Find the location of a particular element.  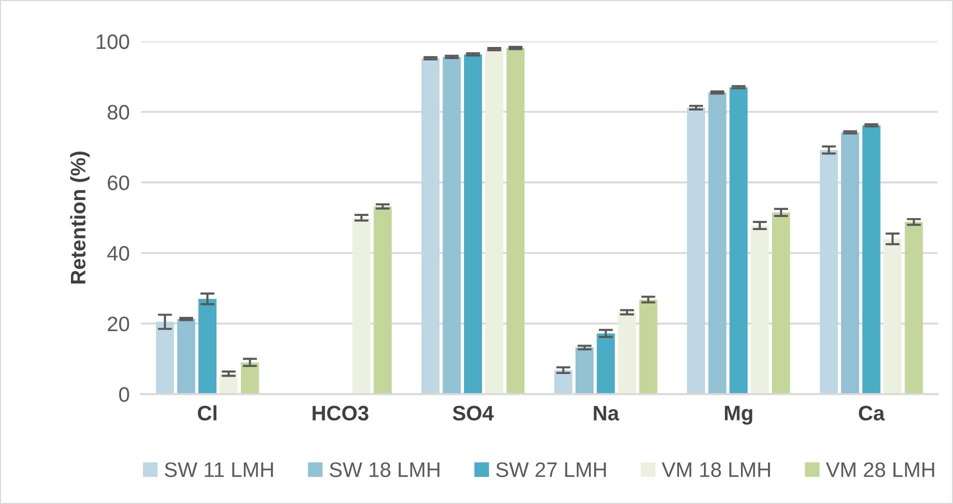

y-tick-label: 0 is located at coordinates (124, 394).